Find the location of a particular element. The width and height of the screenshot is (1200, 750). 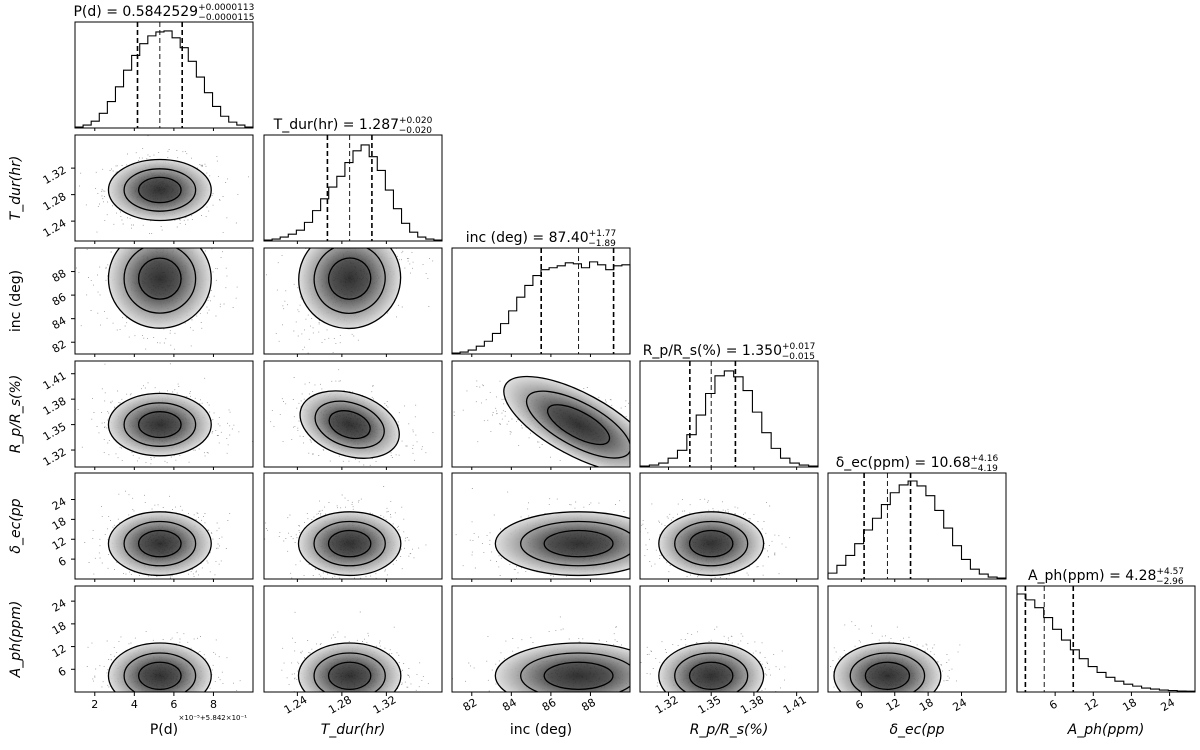

err-dn-Tdur: −0.020 is located at coordinates (416, 131).